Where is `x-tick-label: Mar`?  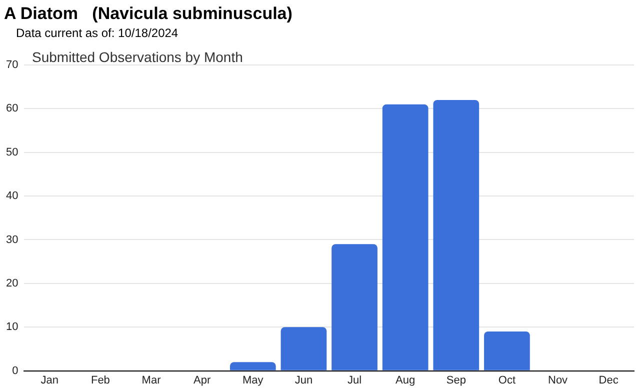 x-tick-label: Mar is located at coordinates (152, 380).